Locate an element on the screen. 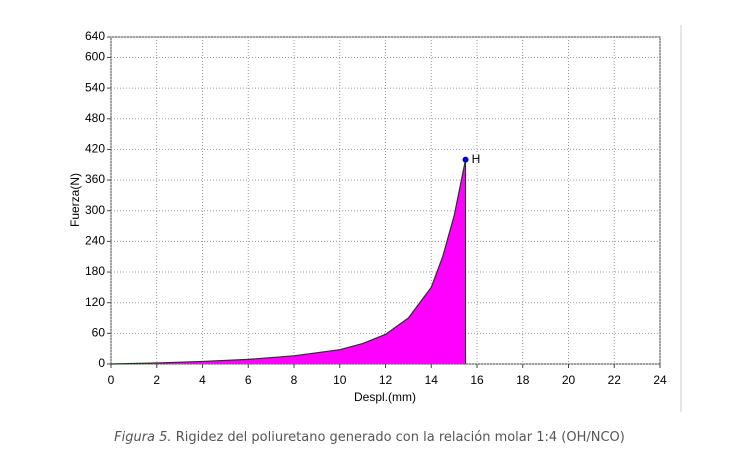 The height and width of the screenshot is (474, 739). x-tick-label: 8 is located at coordinates (294, 380).